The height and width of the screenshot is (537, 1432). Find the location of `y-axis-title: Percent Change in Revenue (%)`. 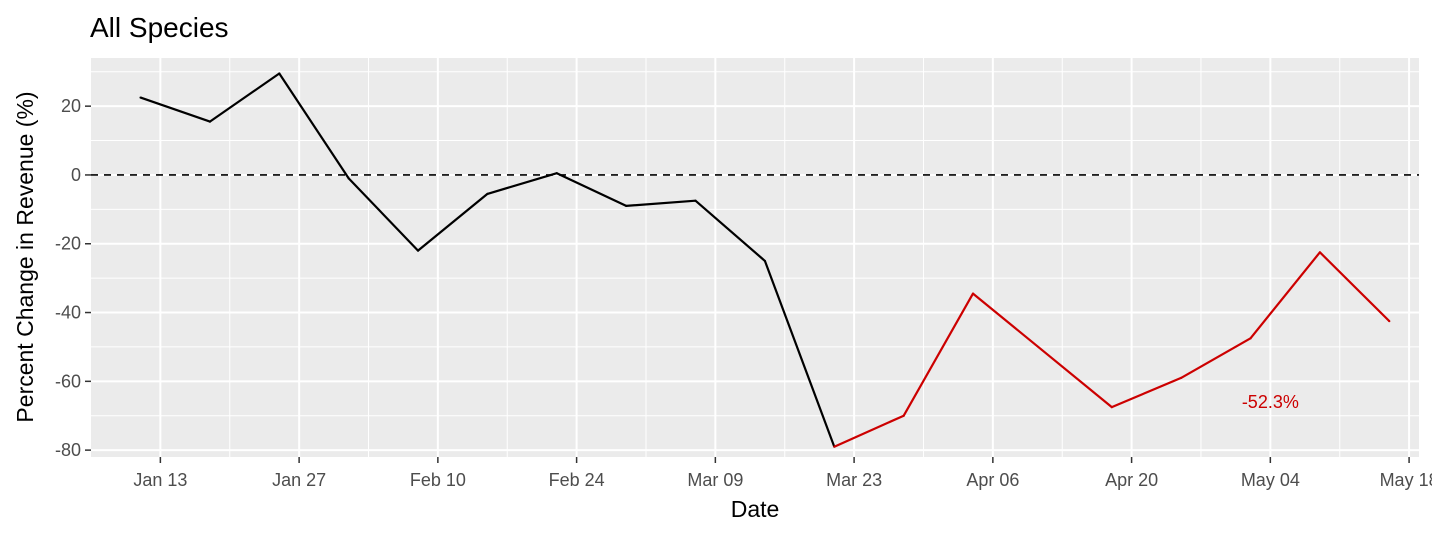

y-axis-title: Percent Change in Revenue (%) is located at coordinates (25, 256).